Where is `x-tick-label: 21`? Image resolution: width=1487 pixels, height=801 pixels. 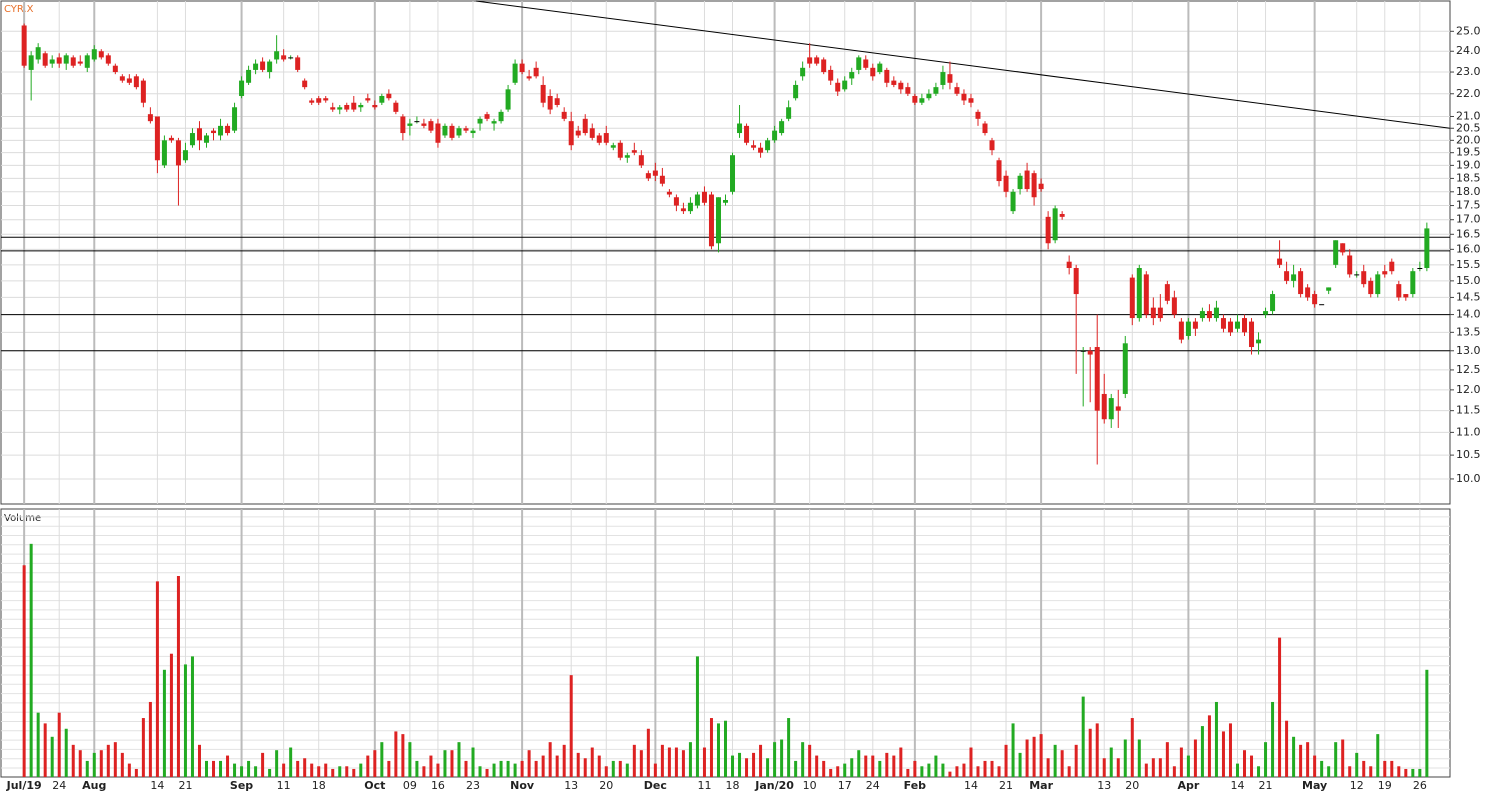
x-tick-label: 21 is located at coordinates (185, 785).